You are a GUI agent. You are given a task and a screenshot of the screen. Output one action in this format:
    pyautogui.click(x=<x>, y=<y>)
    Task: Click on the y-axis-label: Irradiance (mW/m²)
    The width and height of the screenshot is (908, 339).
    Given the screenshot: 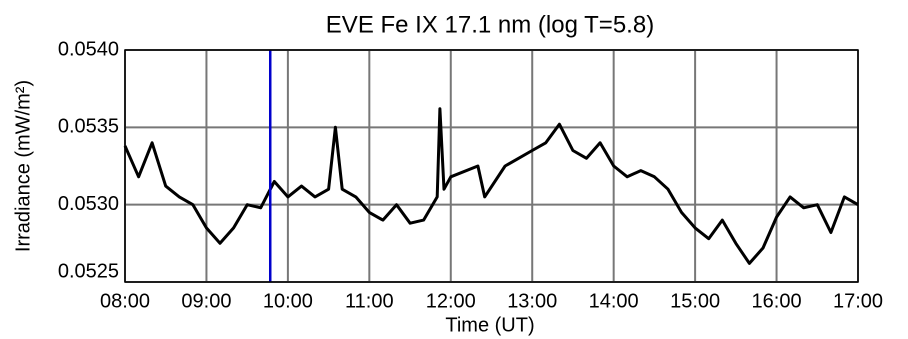 What is the action you would take?
    pyautogui.click(x=23, y=166)
    